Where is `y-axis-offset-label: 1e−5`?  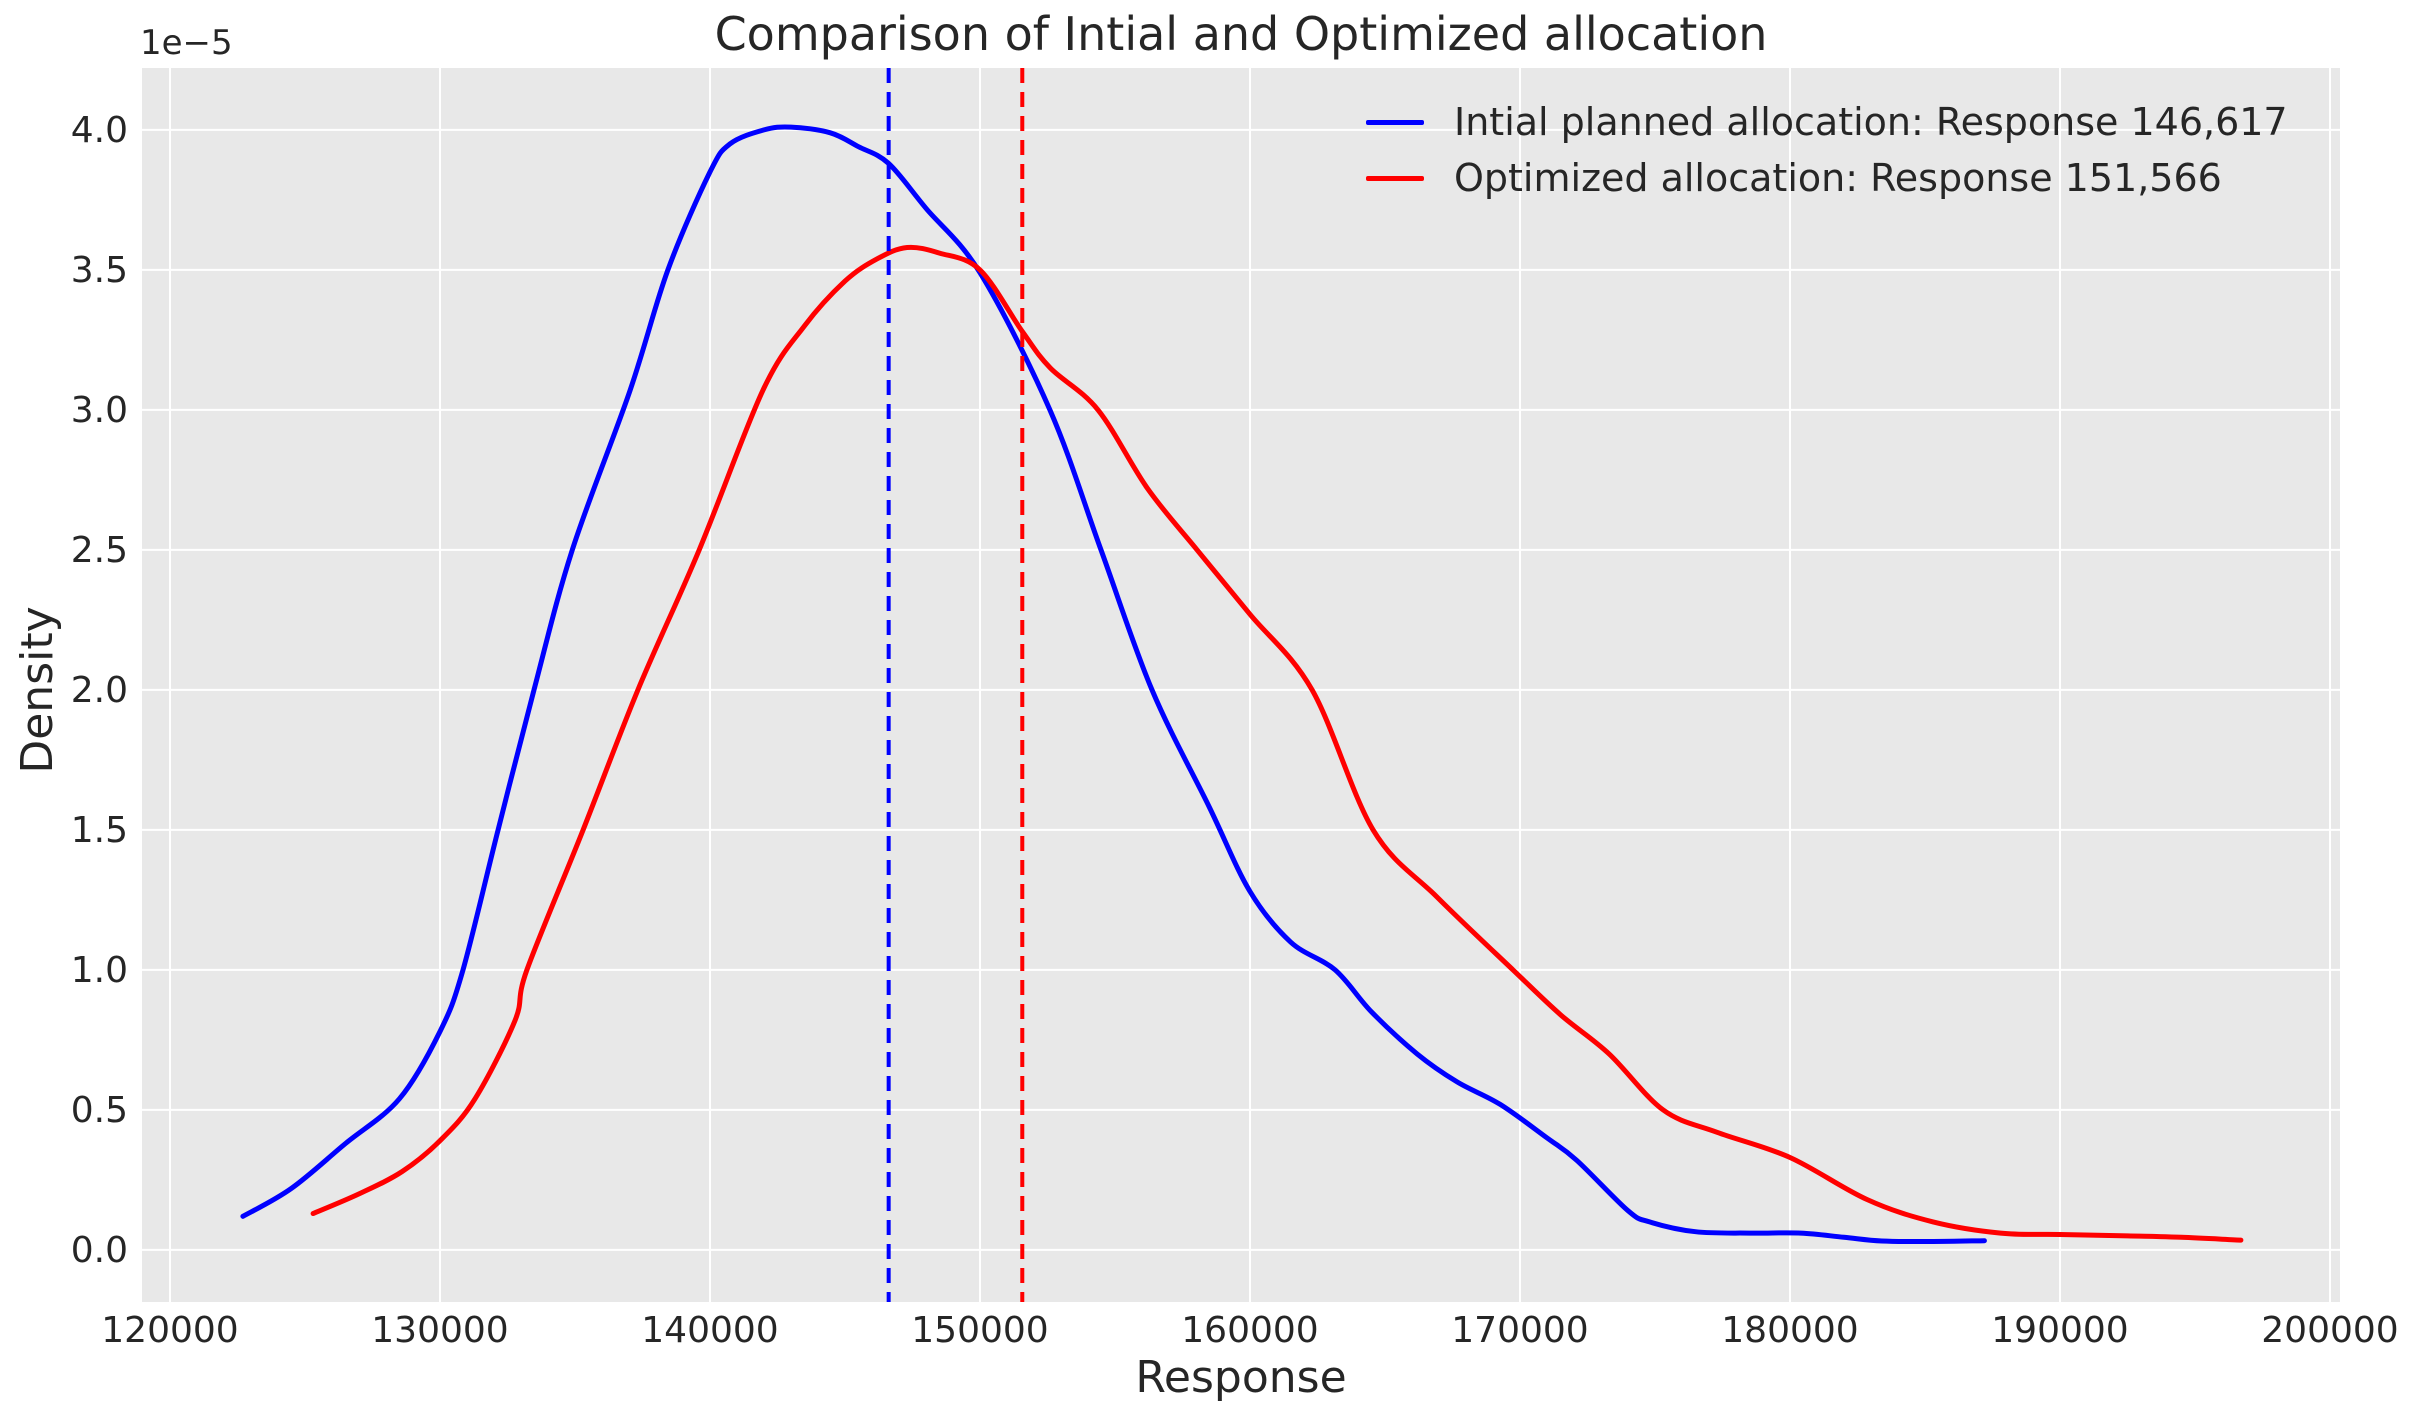
y-axis-offset-label: 1e−5 is located at coordinates (186, 43).